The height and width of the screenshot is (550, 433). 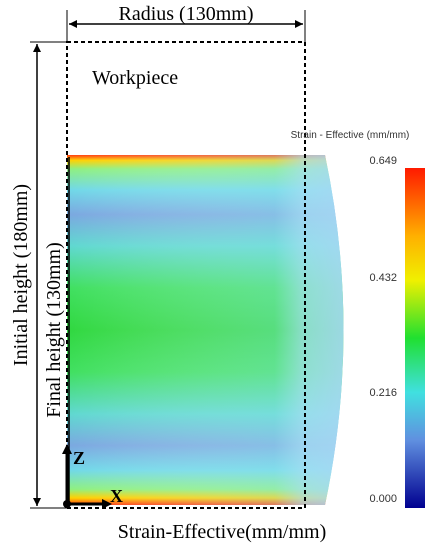 What do you see at coordinates (186, 14) in the screenshot?
I see `radius-label: Radius (130mm)` at bounding box center [186, 14].